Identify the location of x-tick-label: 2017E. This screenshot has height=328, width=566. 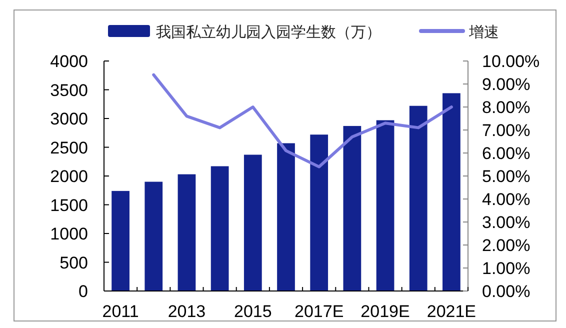
(319, 311).